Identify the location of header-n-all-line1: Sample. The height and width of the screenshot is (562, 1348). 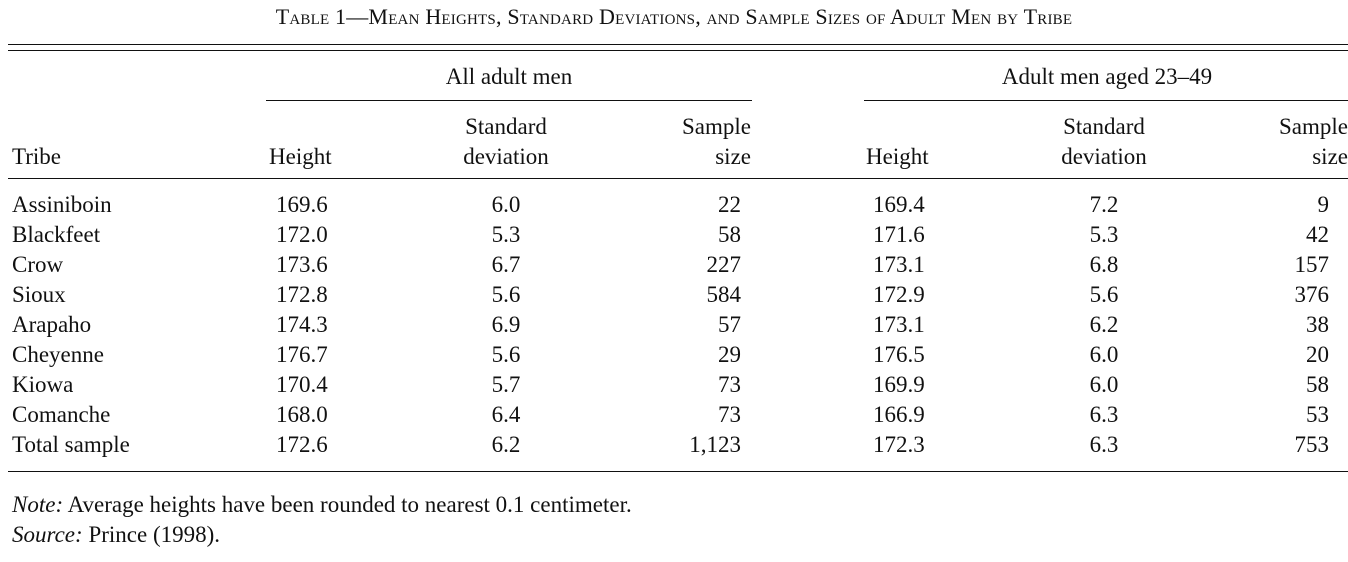
(716, 126).